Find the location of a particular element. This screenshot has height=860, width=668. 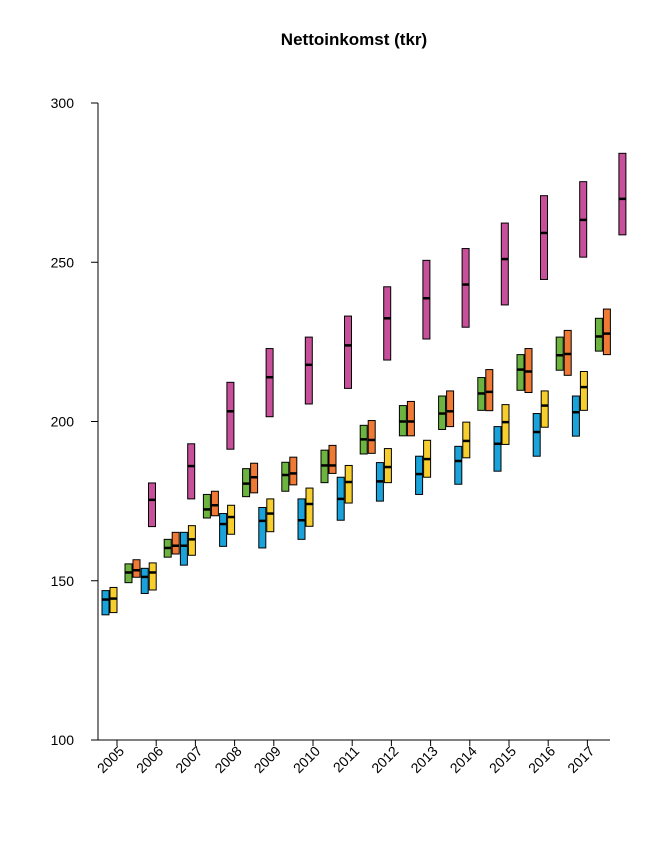

x-tick-label: 2006 is located at coordinates (149, 759).